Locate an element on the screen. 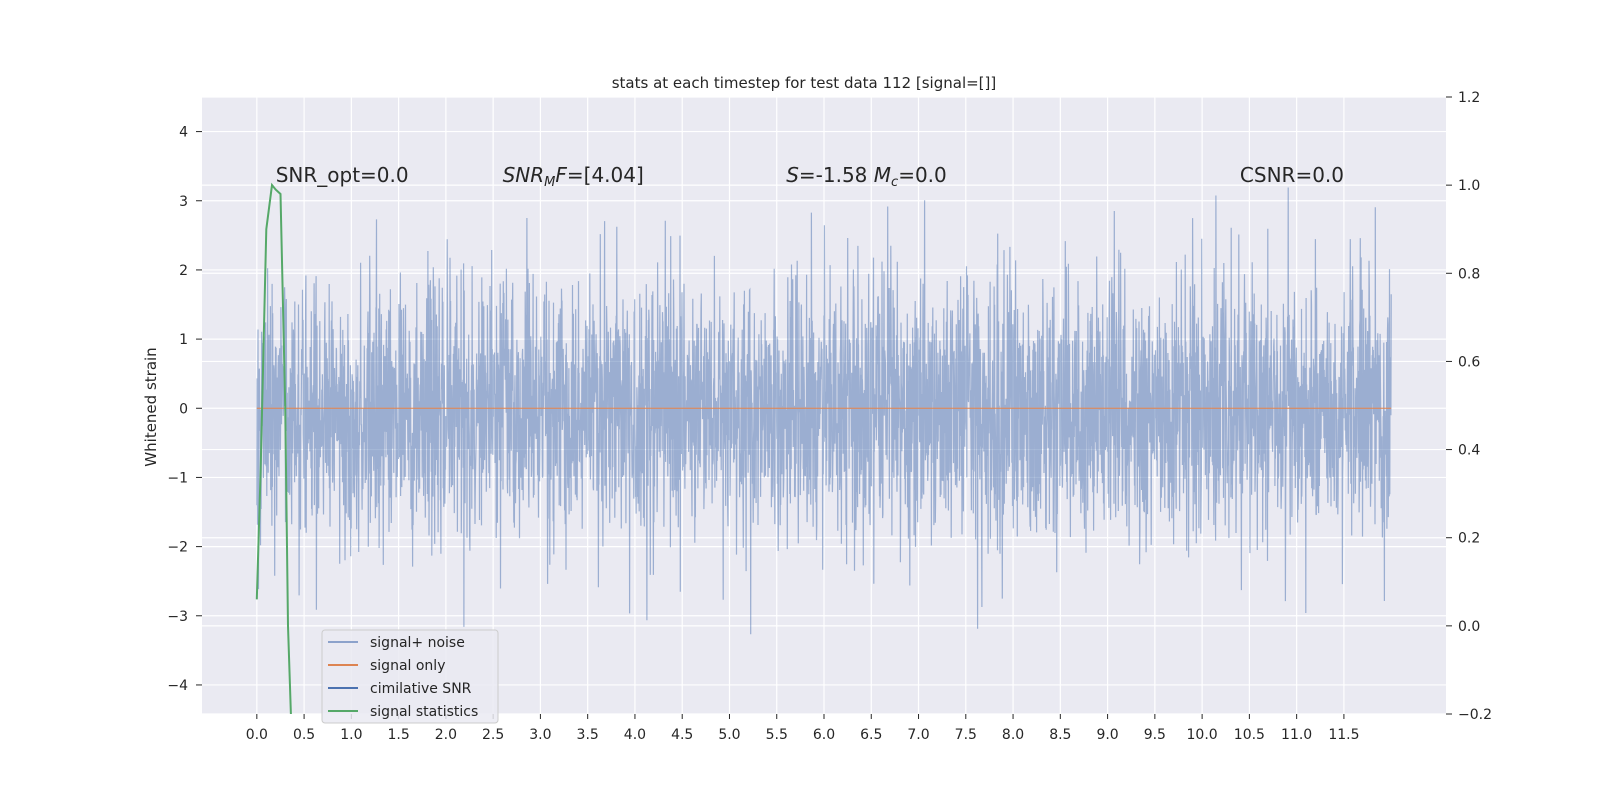 The height and width of the screenshot is (804, 1600). x-tick-label: 8.0 is located at coordinates (1013, 735).